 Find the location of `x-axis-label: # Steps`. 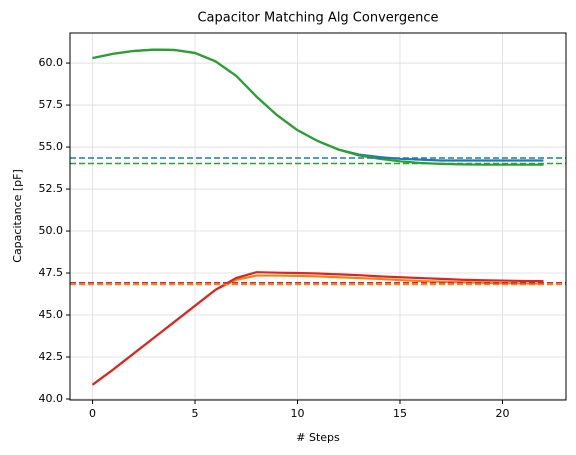

x-axis-label: # Steps is located at coordinates (318, 437).